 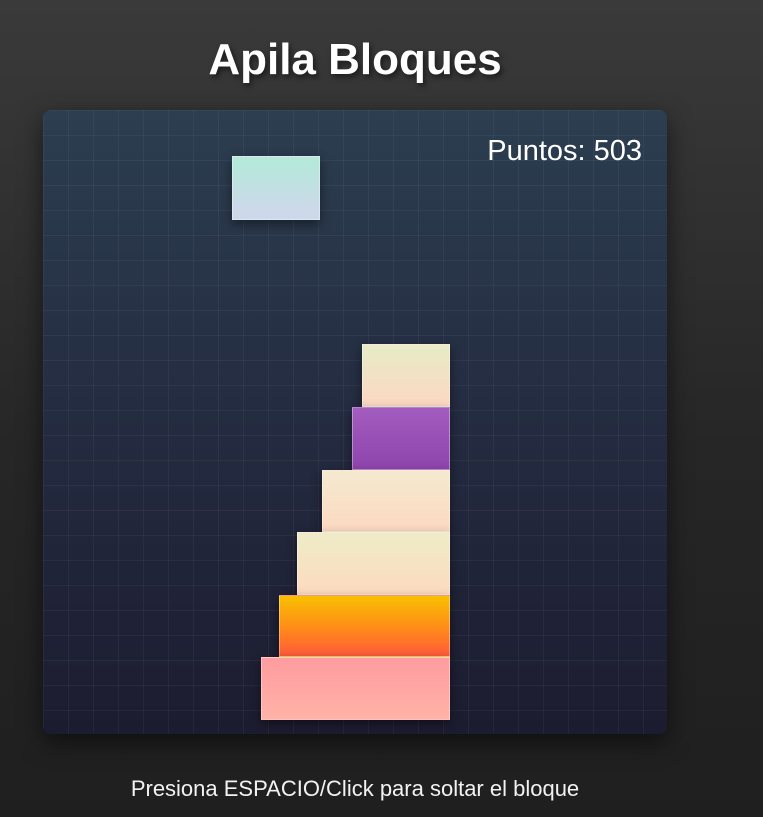 What do you see at coordinates (276, 188) in the screenshot?
I see `moving-block` at bounding box center [276, 188].